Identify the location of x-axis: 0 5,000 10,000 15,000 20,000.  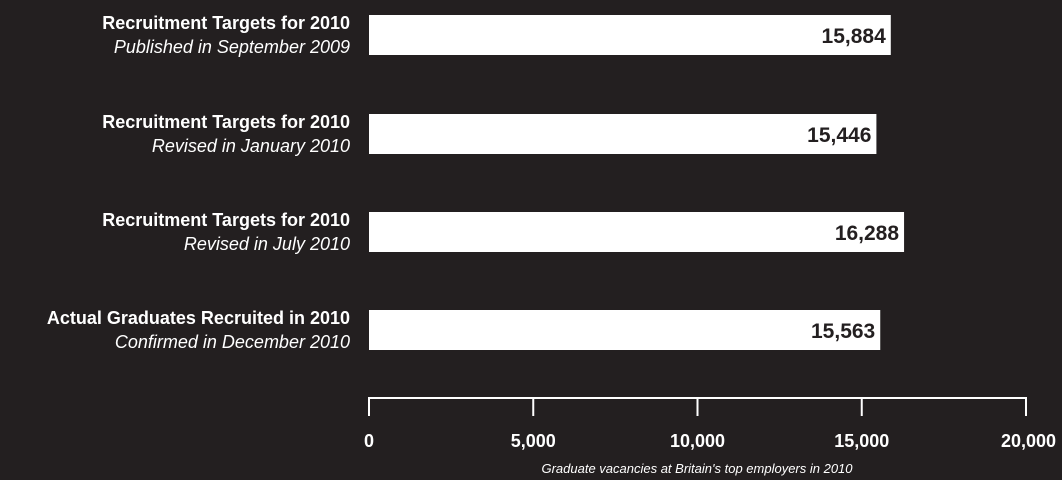
(710, 424).